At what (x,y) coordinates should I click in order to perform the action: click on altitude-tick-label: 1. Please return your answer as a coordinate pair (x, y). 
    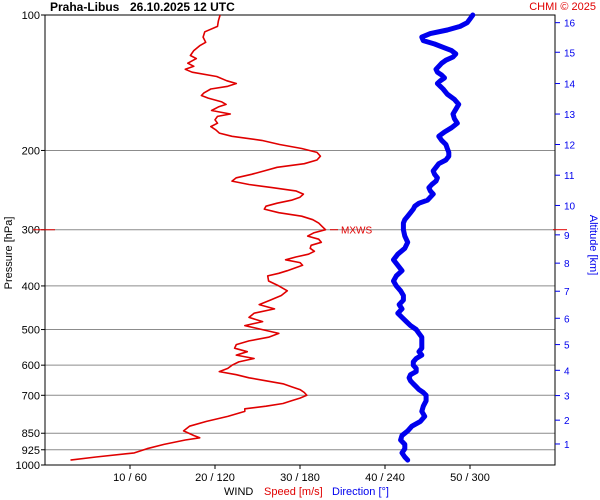
    Looking at the image, I should click on (567, 445).